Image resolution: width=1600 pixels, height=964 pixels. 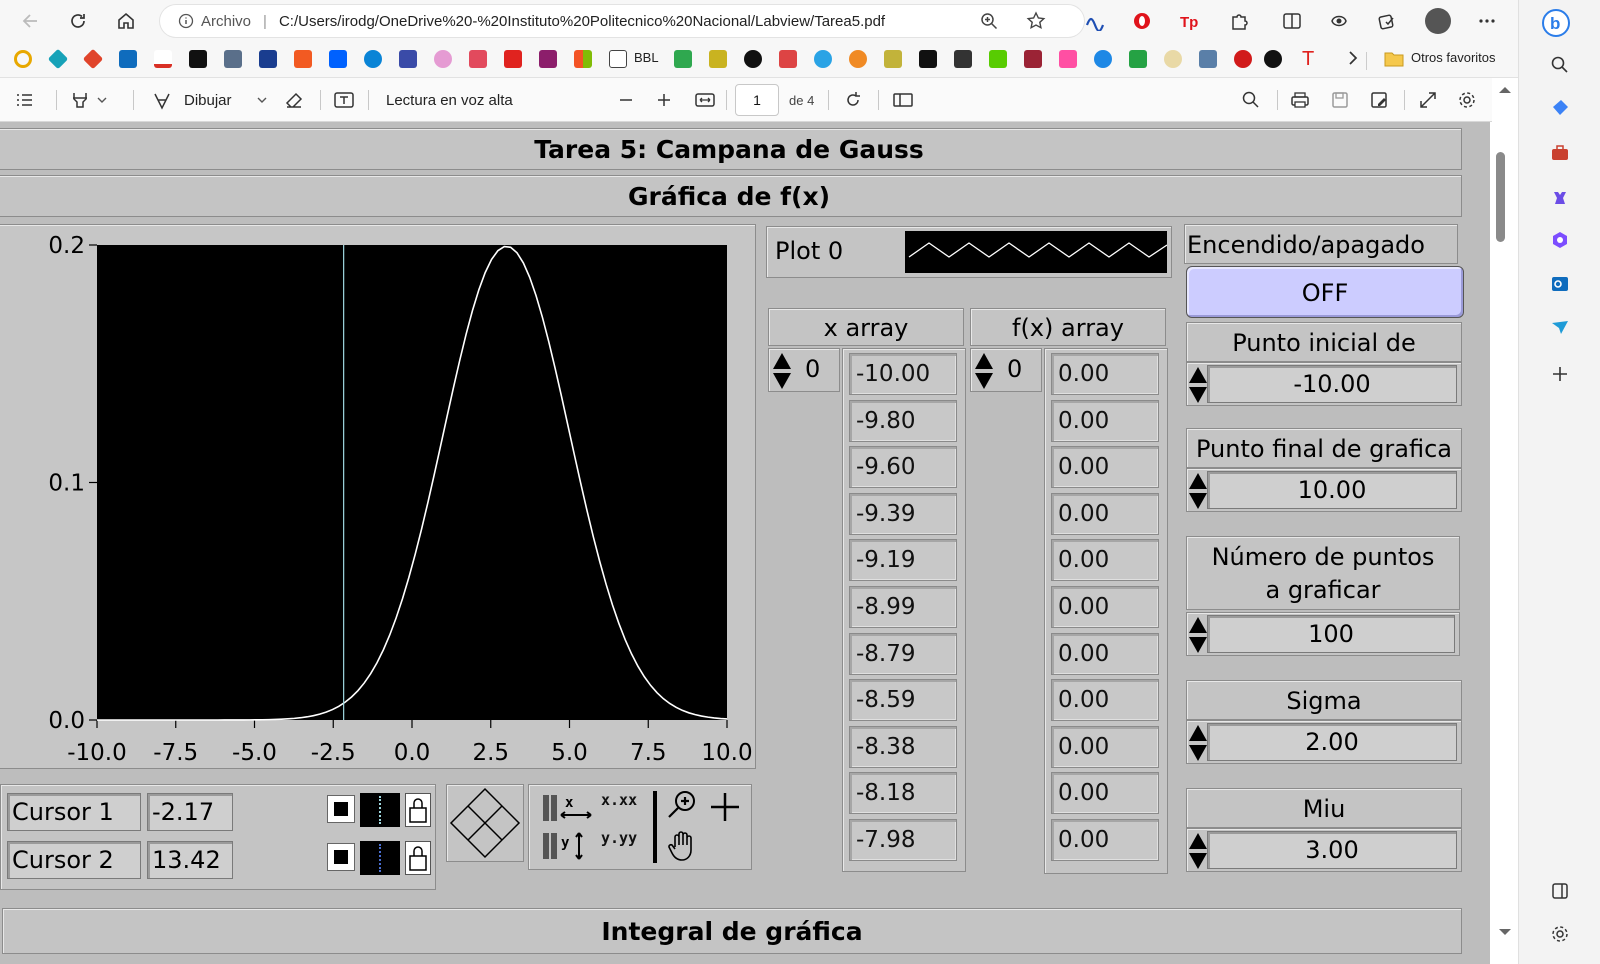 What do you see at coordinates (646, 57) in the screenshot?
I see `bbl-fav-label: BBL` at bounding box center [646, 57].